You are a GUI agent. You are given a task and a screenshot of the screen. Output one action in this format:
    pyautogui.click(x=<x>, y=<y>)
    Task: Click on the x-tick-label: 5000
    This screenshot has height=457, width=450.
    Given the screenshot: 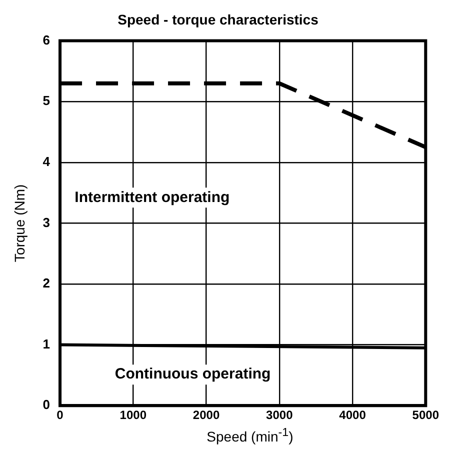 What is the action you would take?
    pyautogui.click(x=426, y=415)
    